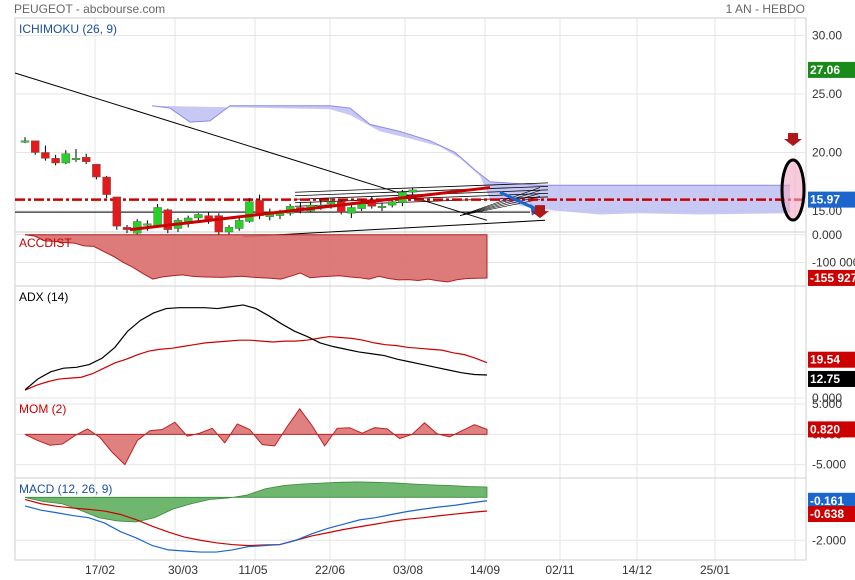 This screenshot has width=855, height=580. What do you see at coordinates (827, 94) in the screenshot?
I see `ichi-y-tick: 25.00` at bounding box center [827, 94].